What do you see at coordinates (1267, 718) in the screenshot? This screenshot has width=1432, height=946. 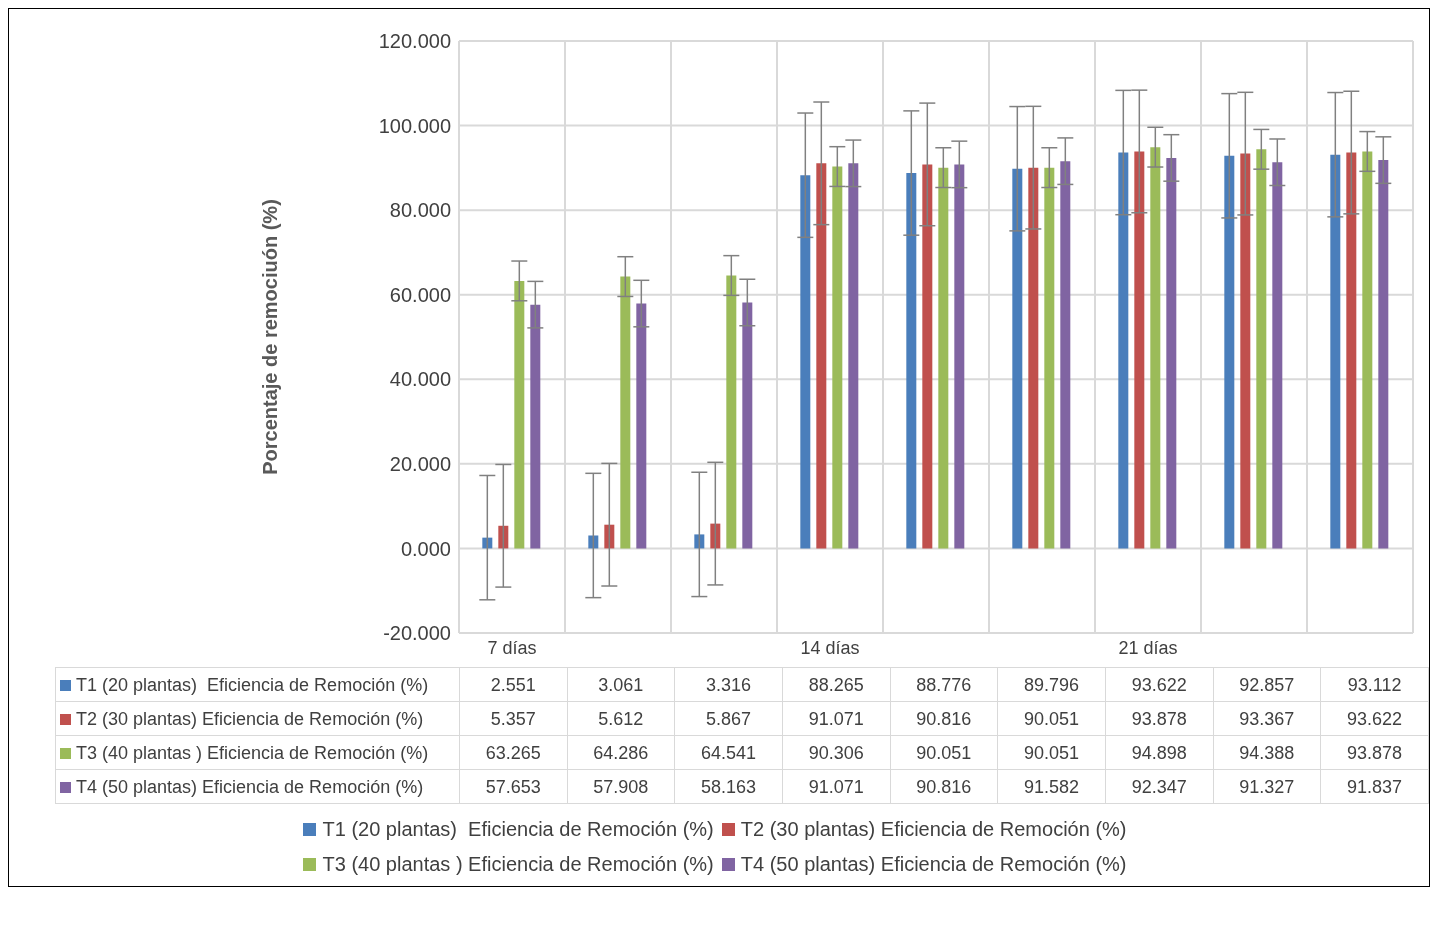 I see `data-label: 93.367` at bounding box center [1267, 718].